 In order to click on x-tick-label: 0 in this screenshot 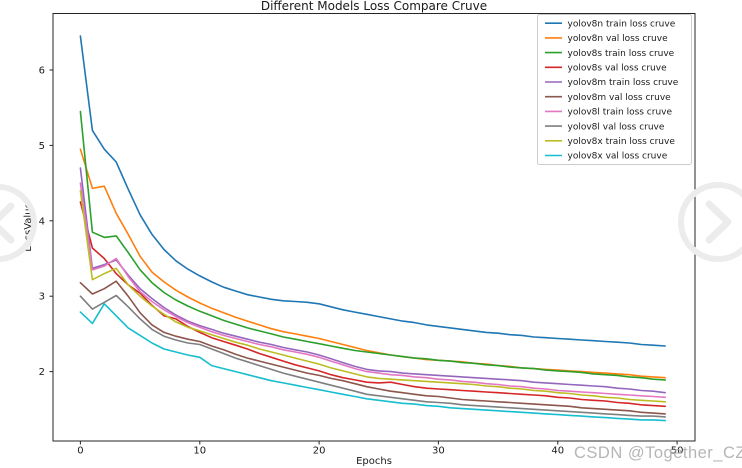, I will do `click(80, 451)`.